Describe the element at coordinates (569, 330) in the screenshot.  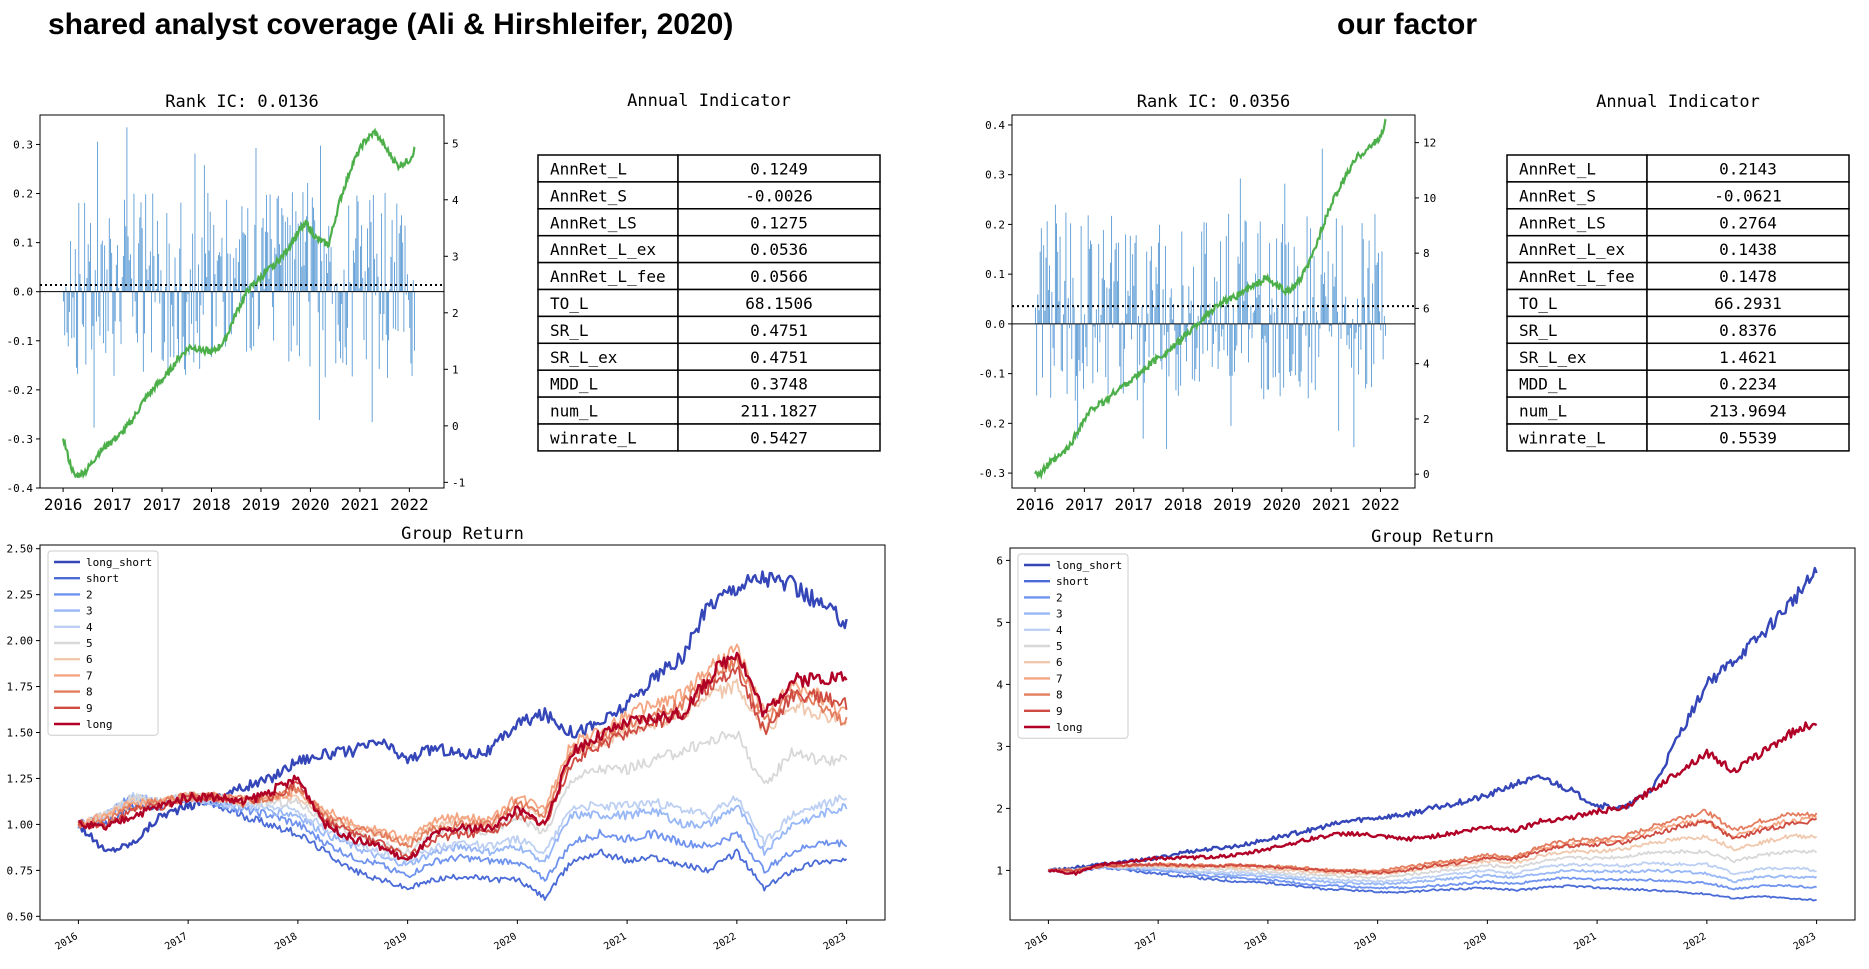
I see `indicator-name: SR_L` at that location.